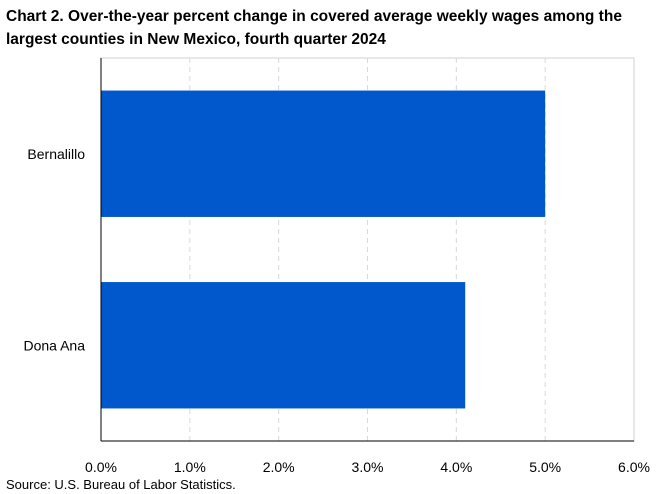 This screenshot has height=494, width=660. What do you see at coordinates (368, 467) in the screenshot?
I see `x-tick-label: 3.0%` at bounding box center [368, 467].